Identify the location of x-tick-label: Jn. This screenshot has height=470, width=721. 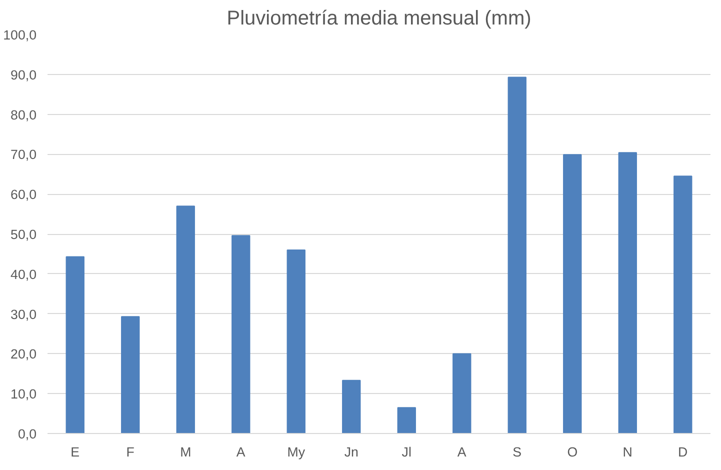
(351, 452).